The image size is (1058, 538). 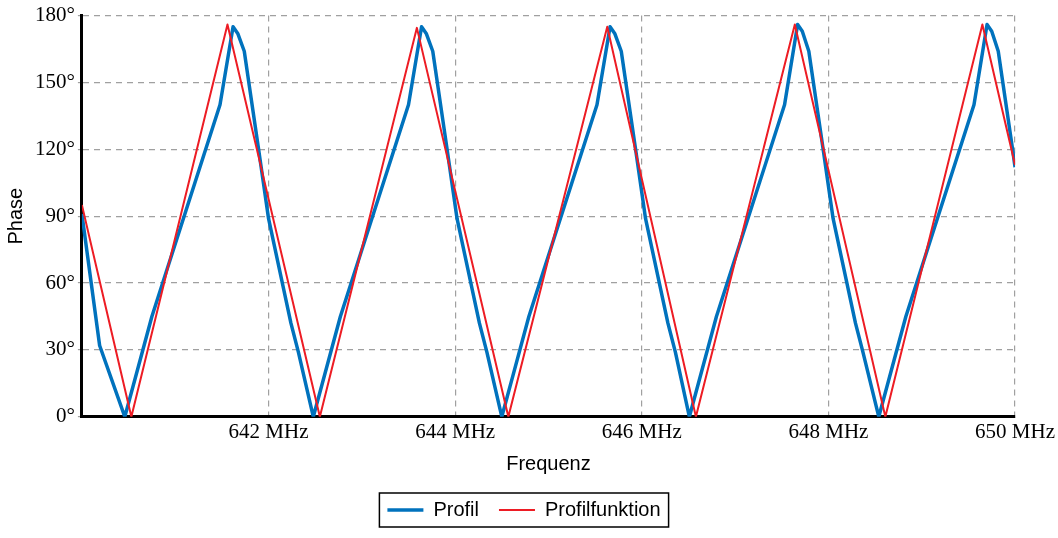 I want to click on y-tick-label: 120°, so click(x=54, y=147).